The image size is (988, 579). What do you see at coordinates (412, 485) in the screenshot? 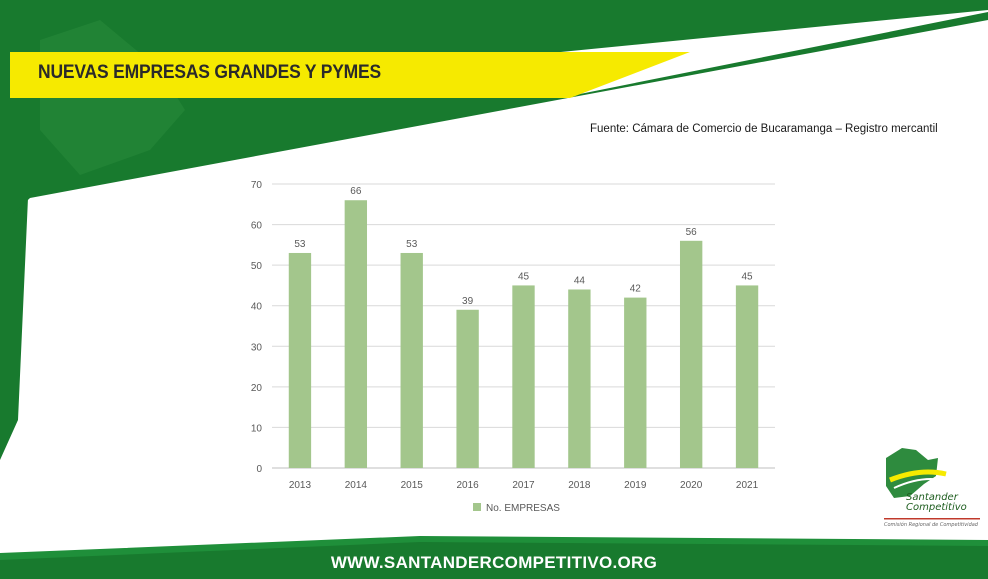
I see `x-tick-label: 2015` at bounding box center [412, 485].